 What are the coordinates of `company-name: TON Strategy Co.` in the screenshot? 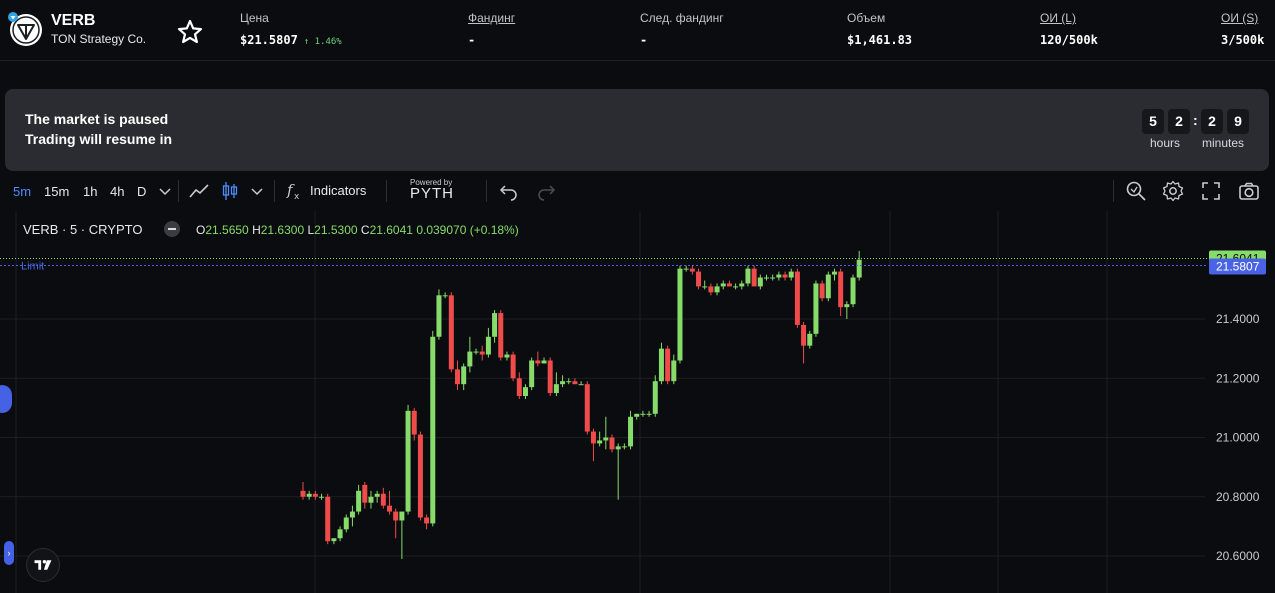 It's located at (99, 39).